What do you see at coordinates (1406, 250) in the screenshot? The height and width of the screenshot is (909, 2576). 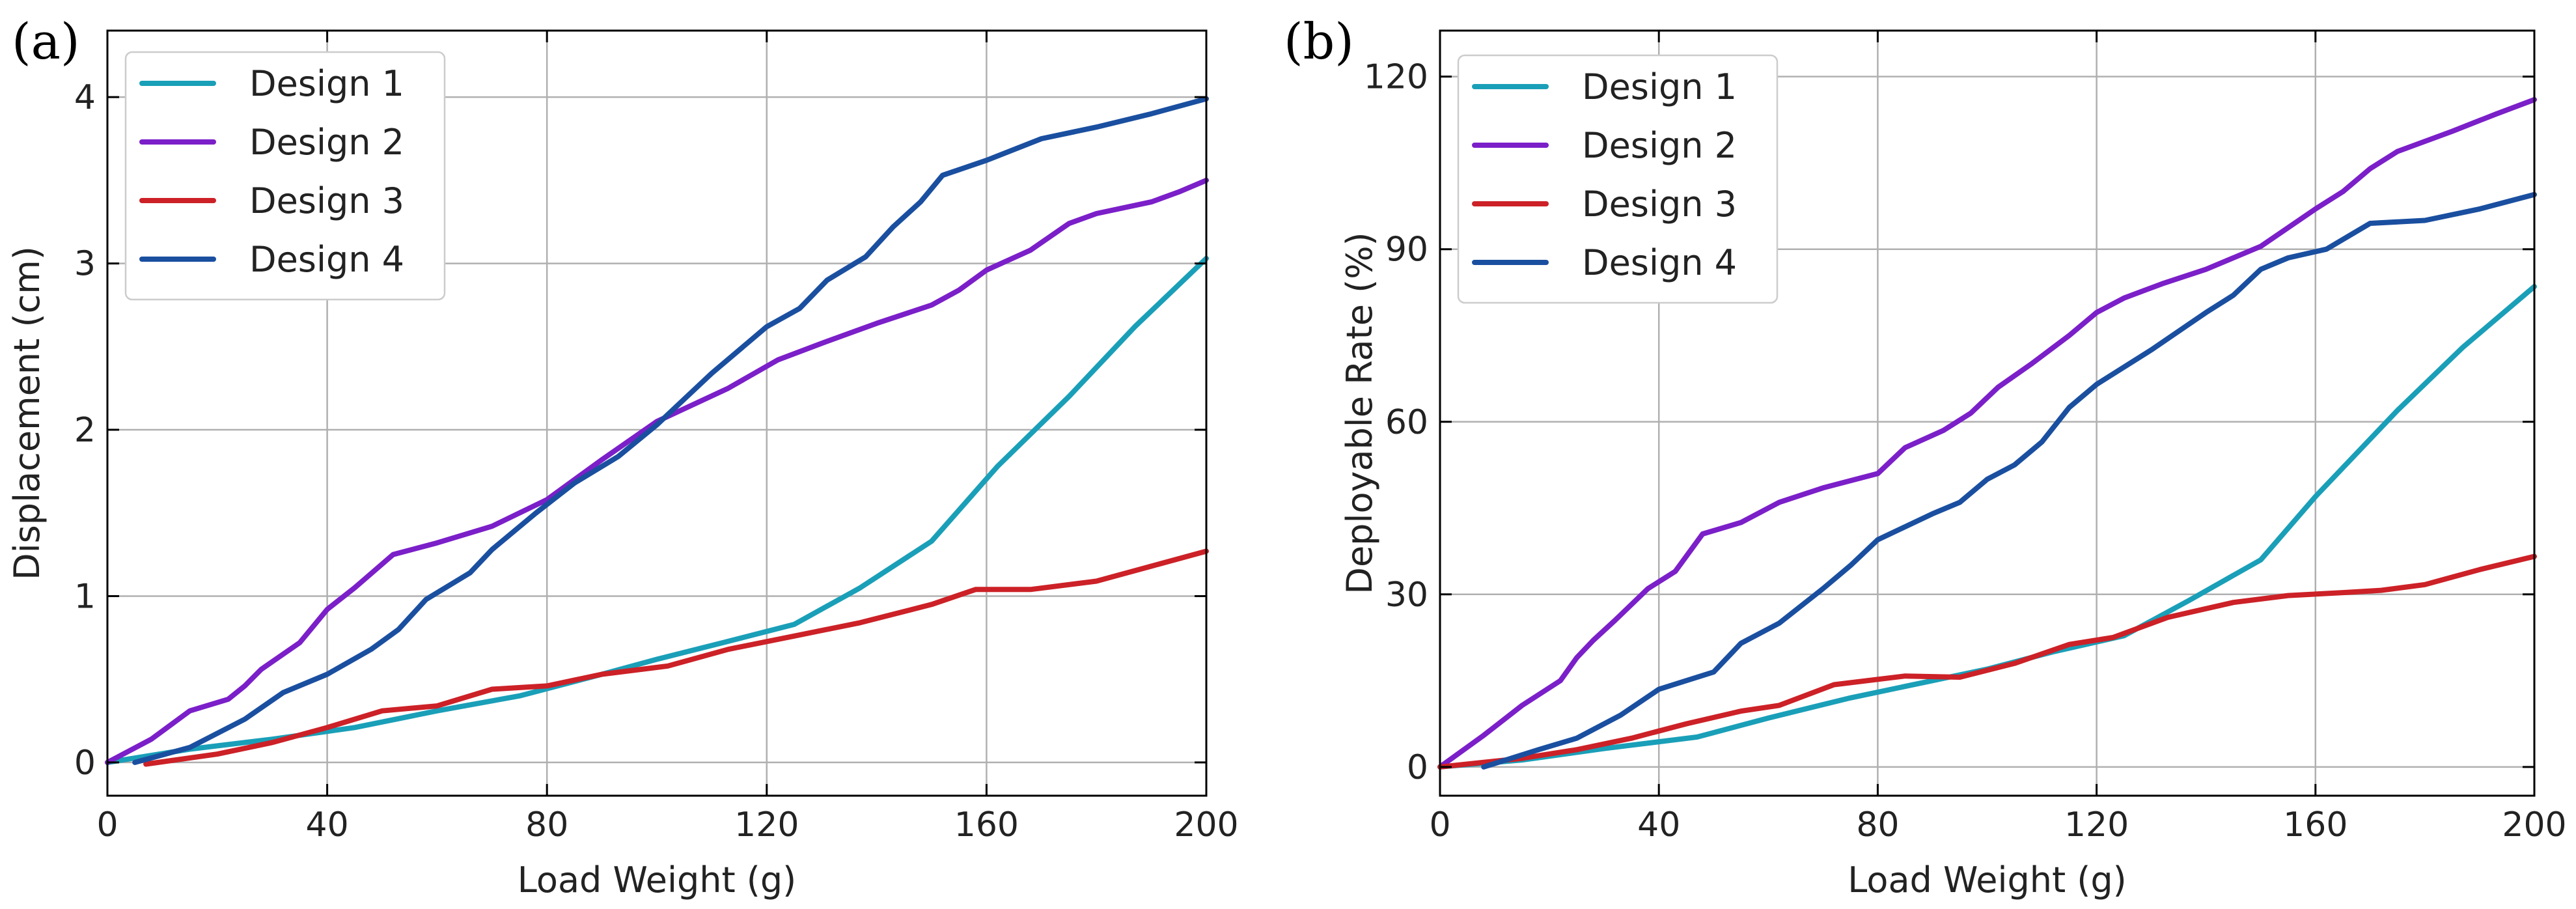 I see `y-tick-label: 90` at bounding box center [1406, 250].